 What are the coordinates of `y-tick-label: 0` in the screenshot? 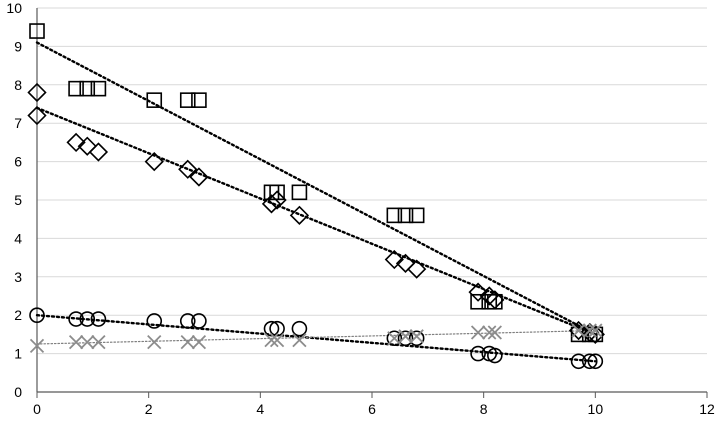 It's located at (18, 392).